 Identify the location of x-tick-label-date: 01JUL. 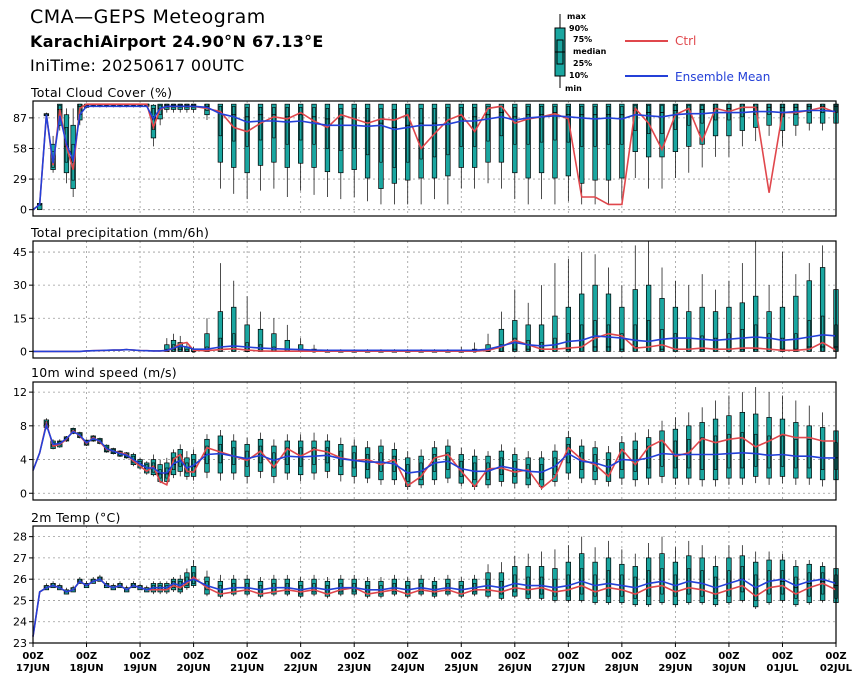
(782, 668).